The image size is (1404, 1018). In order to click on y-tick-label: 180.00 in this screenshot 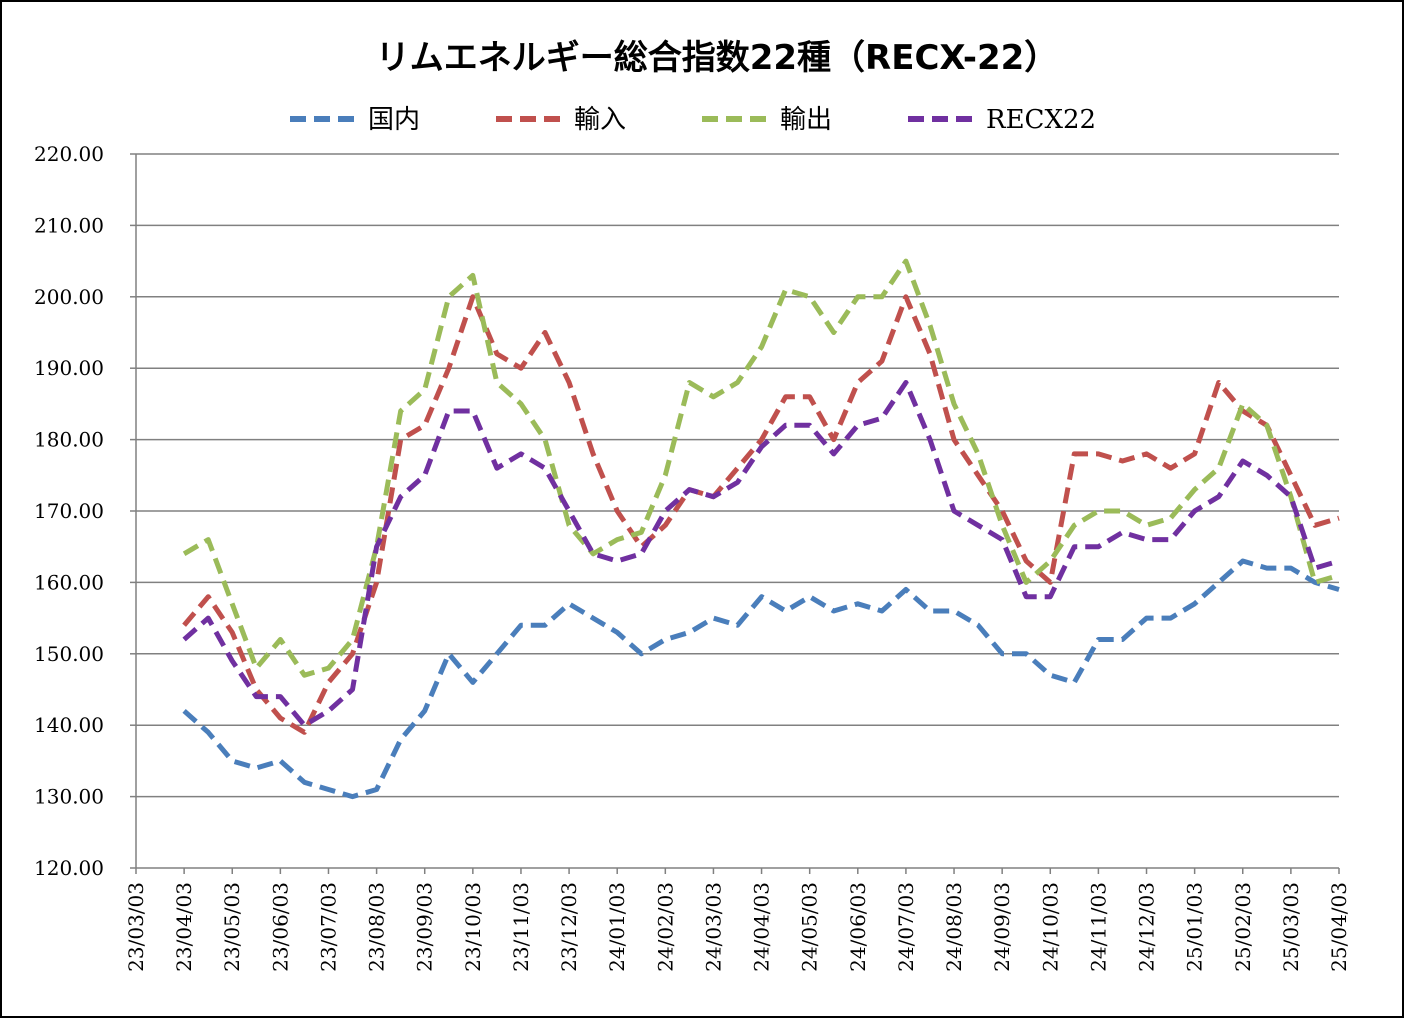, I will do `click(69, 440)`.